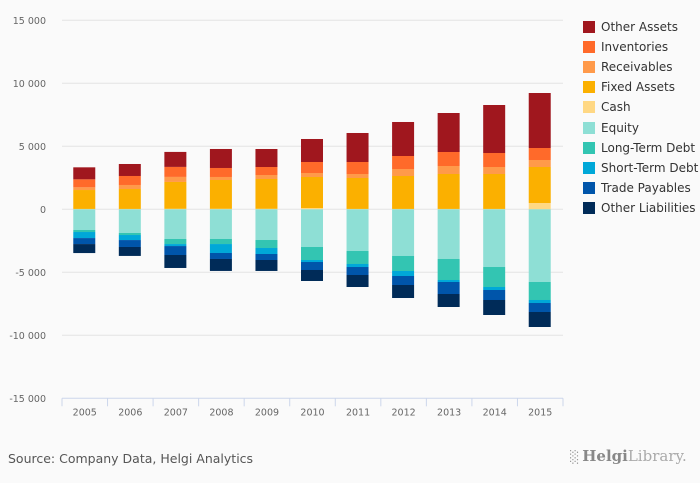 The width and height of the screenshot is (700, 483). I want to click on bar-segment-short-term-debt-2007, so click(175, 245).